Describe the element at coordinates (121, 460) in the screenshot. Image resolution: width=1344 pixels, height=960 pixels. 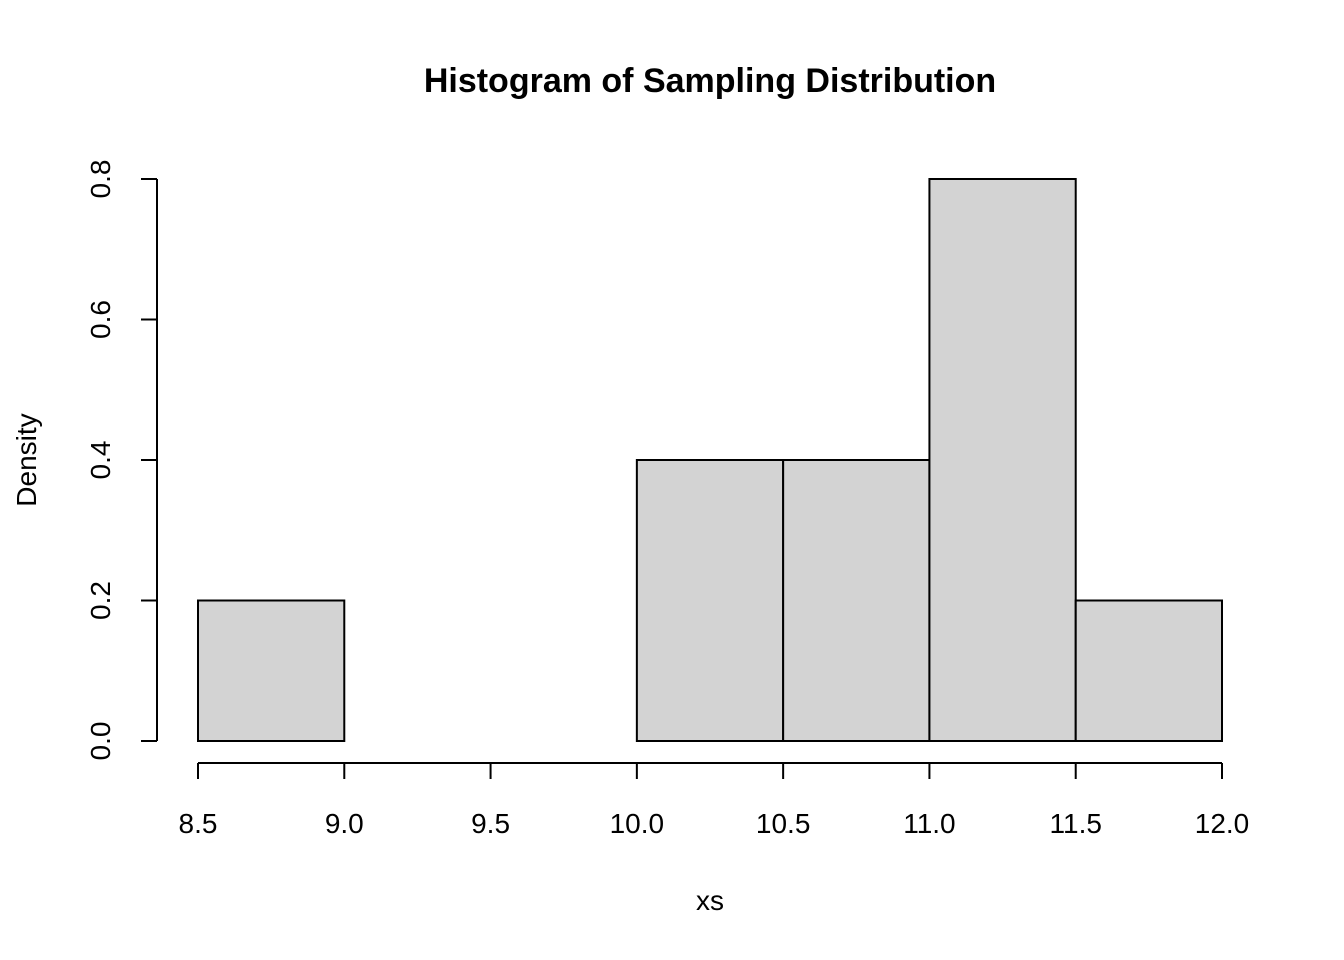
I see `y-axis: 0.0 0.2 0.4 0.6 0.8` at that location.